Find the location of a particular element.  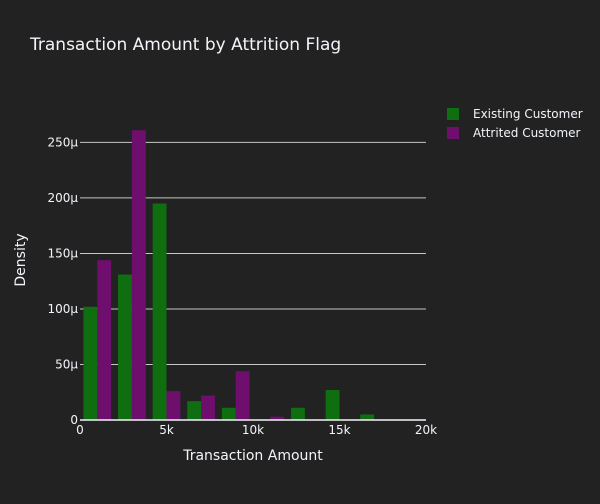

x-tick-label: 0 is located at coordinates (80, 430).